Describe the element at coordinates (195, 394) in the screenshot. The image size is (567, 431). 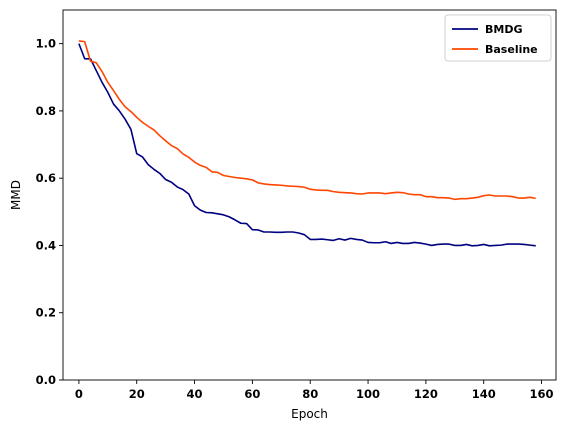
I see `x-tick-label: 40` at that location.